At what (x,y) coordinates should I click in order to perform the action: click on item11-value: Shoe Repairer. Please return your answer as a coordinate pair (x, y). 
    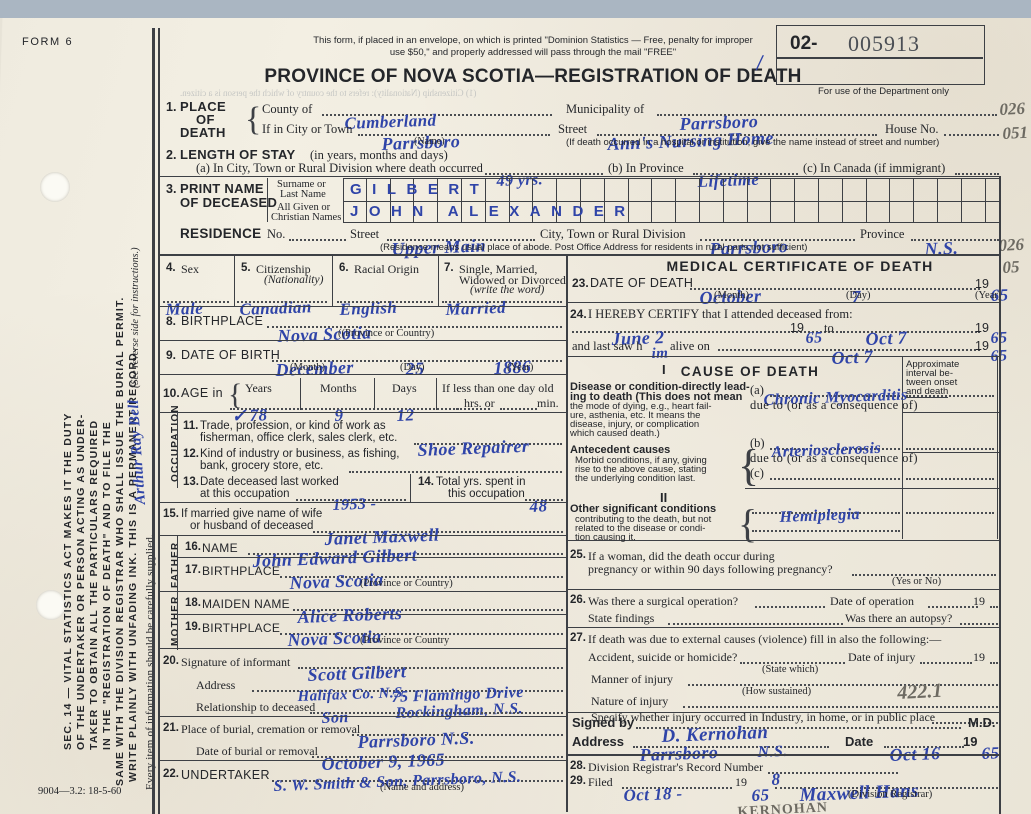
    Looking at the image, I should click on (473, 448).